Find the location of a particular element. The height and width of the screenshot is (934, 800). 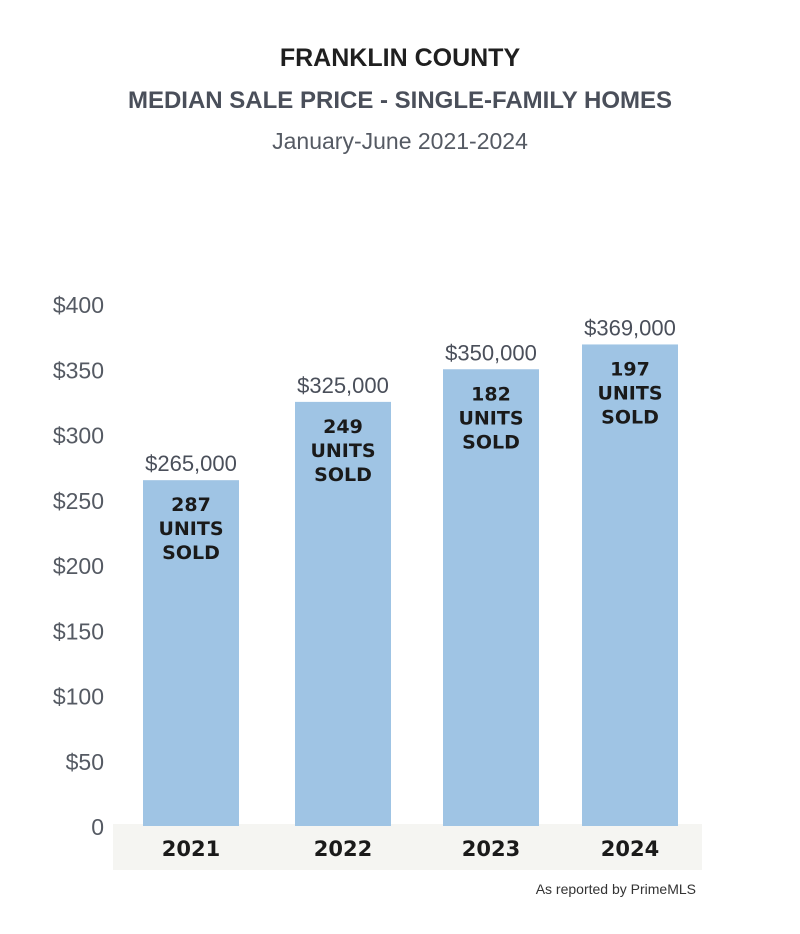

x-axis-band is located at coordinates (407, 847).